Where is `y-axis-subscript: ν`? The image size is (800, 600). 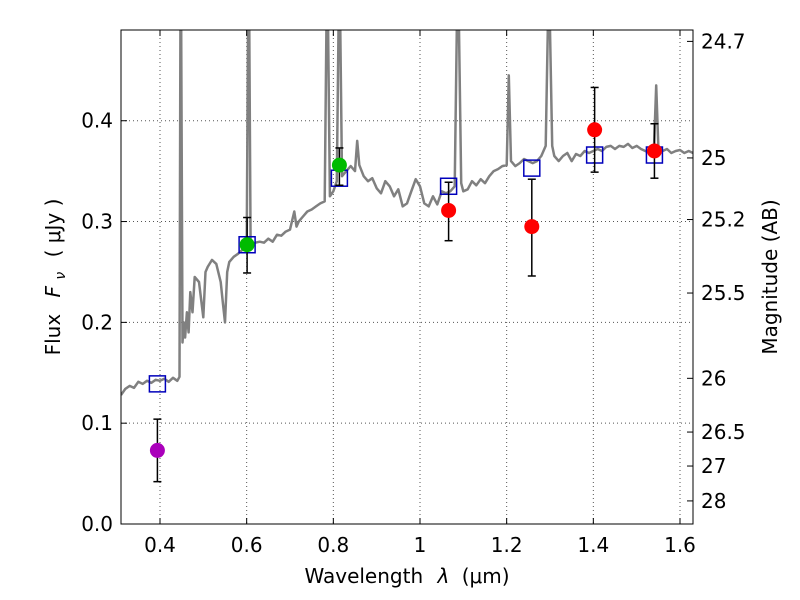 y-axis-subscript: ν is located at coordinates (61, 276).